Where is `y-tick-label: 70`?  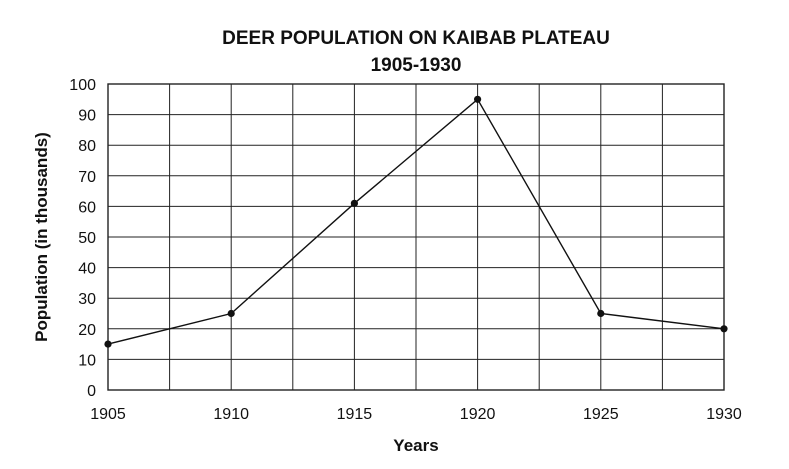 y-tick-label: 70 is located at coordinates (87, 177).